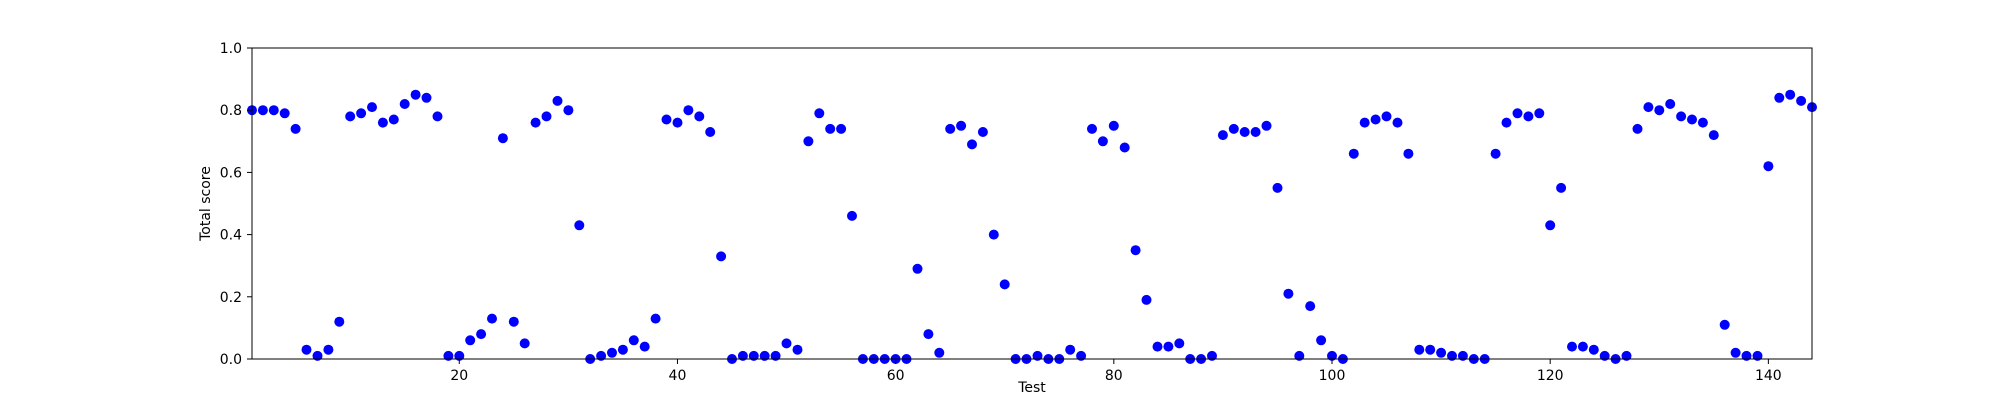  What do you see at coordinates (206, 204) in the screenshot?
I see `y-axis-label: Total score` at bounding box center [206, 204].